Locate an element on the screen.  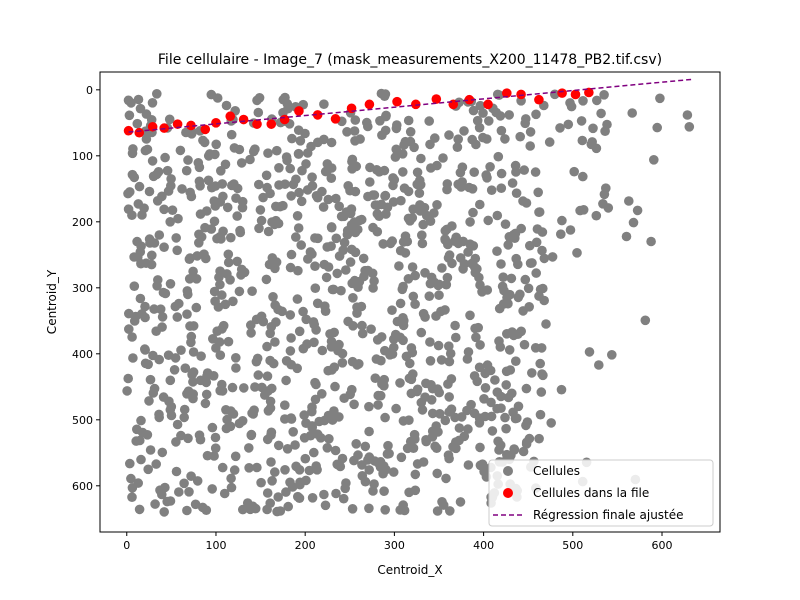
legend-box is located at coordinates (601, 493).